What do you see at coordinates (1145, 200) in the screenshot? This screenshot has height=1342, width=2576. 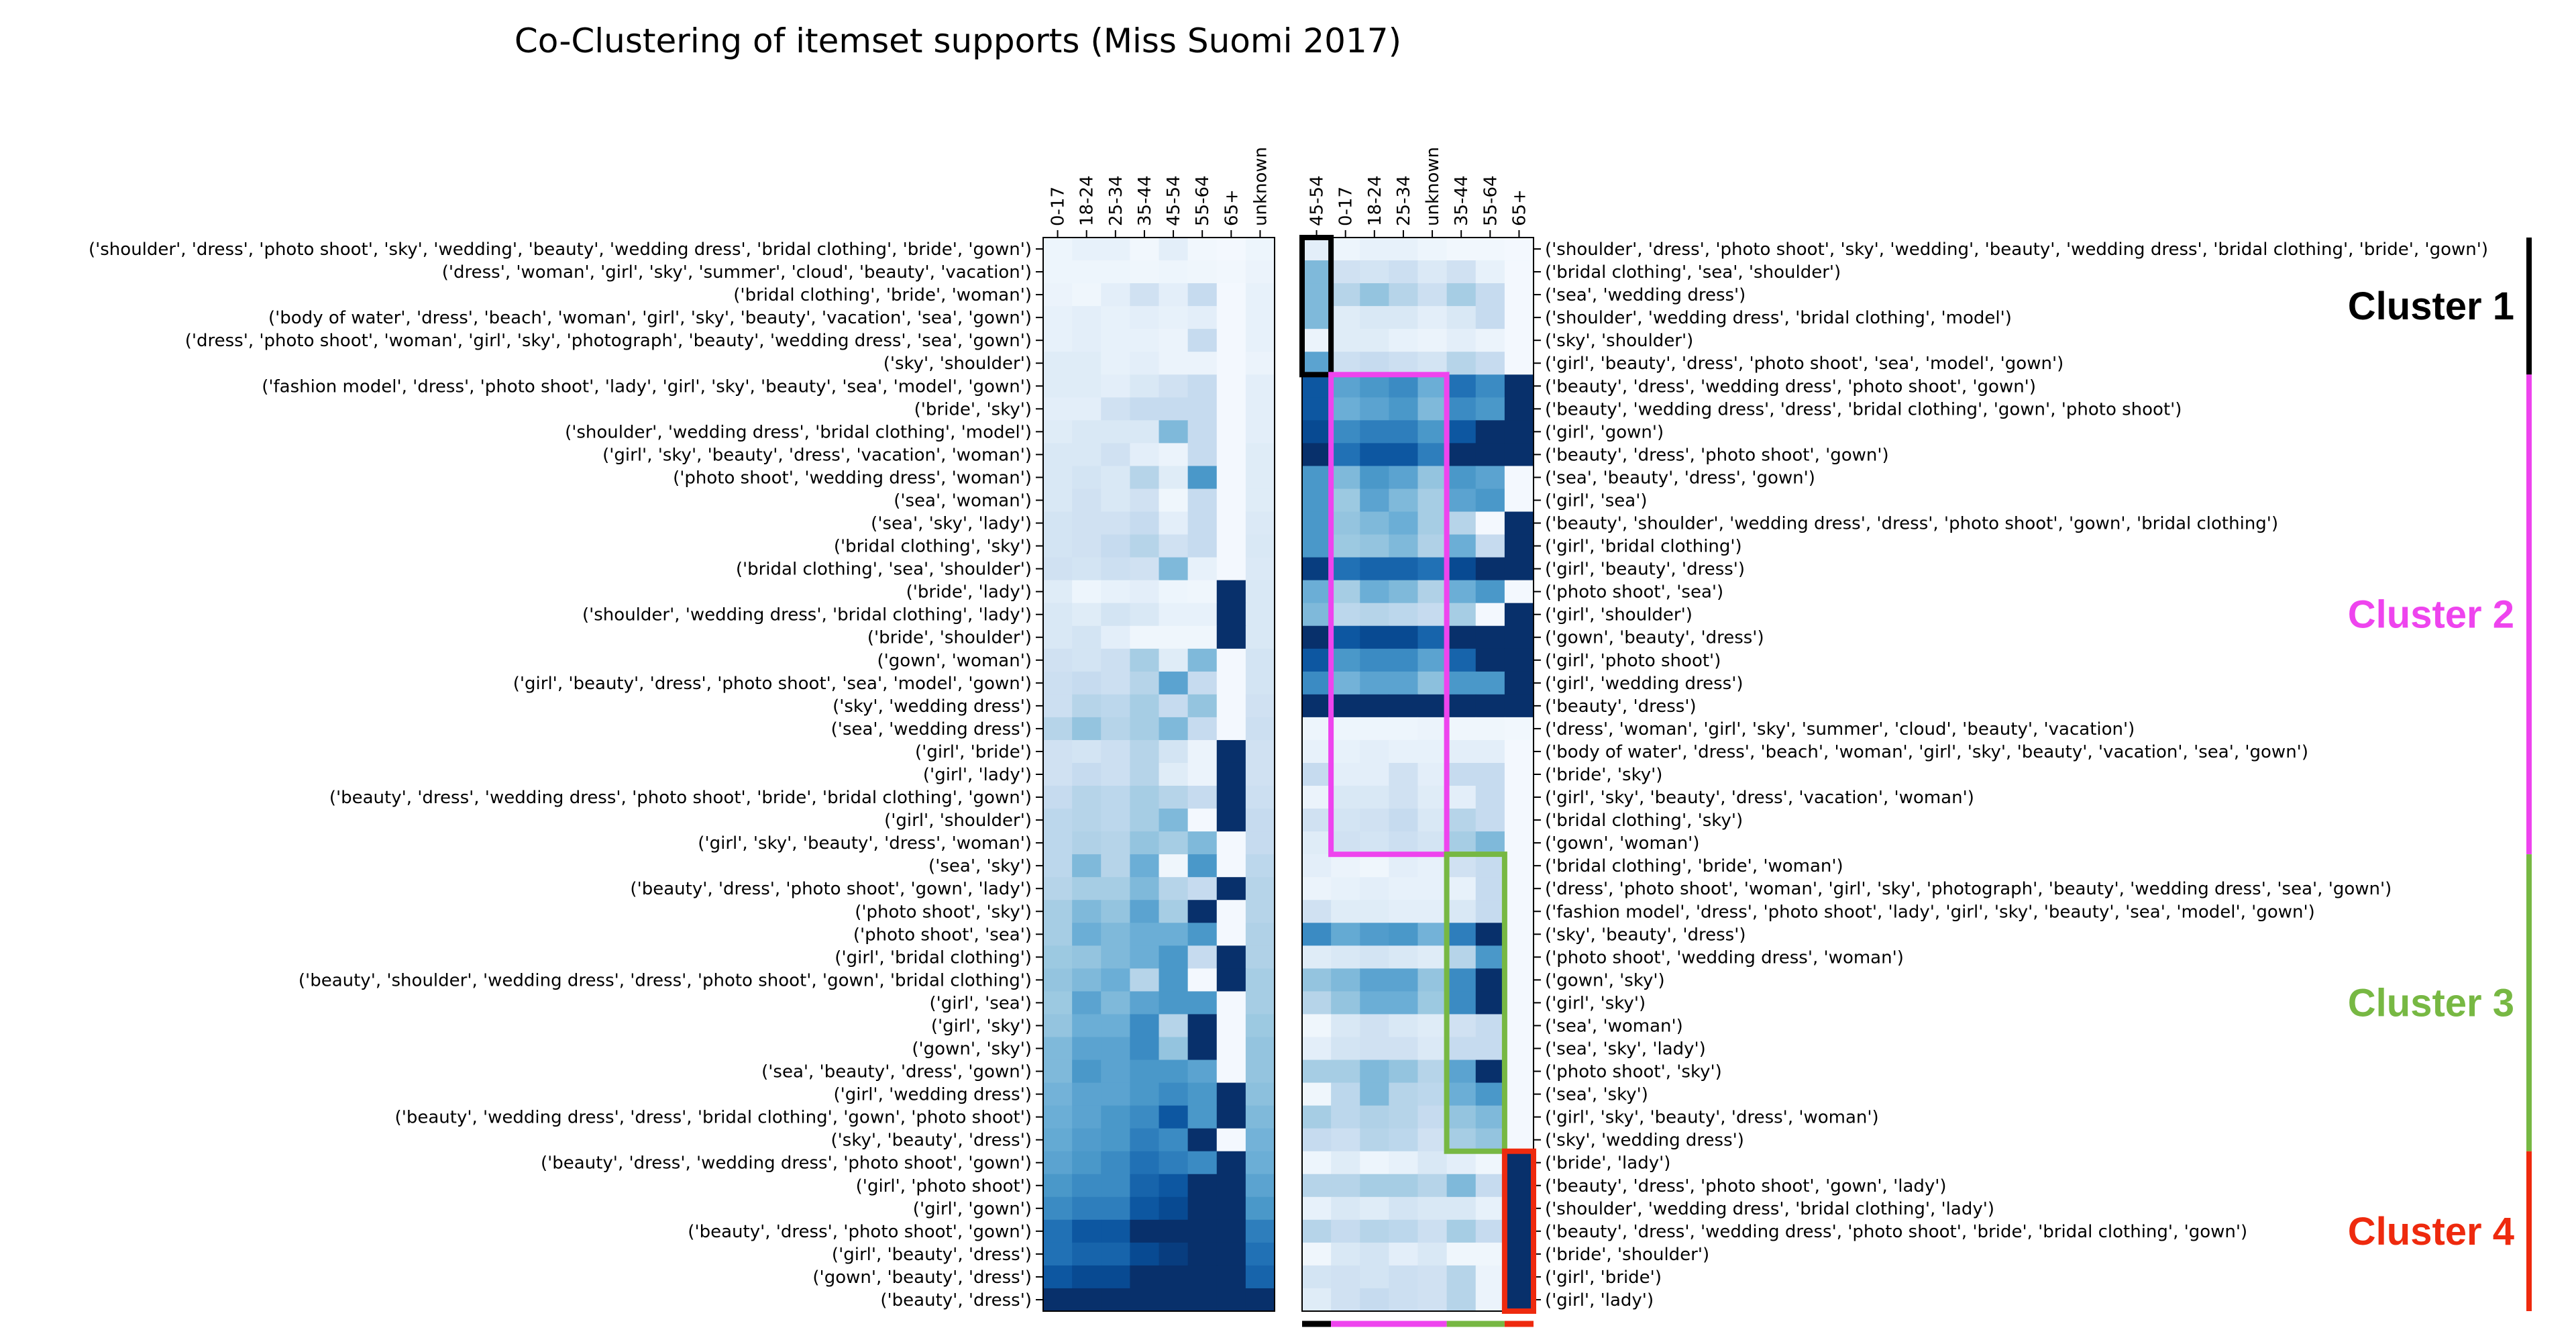 I see `left-heatmap-col-label: 35-44` at bounding box center [1145, 200].